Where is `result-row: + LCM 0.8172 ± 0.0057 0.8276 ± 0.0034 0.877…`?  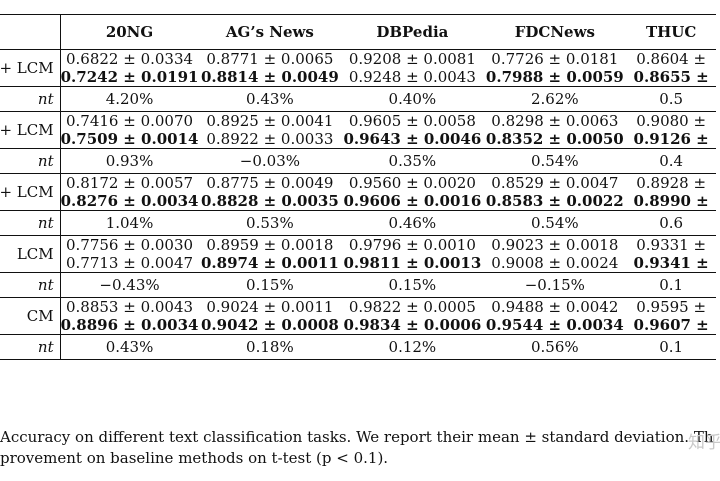 result-row: + LCM 0.8172 ± 0.0057 0.8276 ± 0.0034 0.877… is located at coordinates (358, 192).